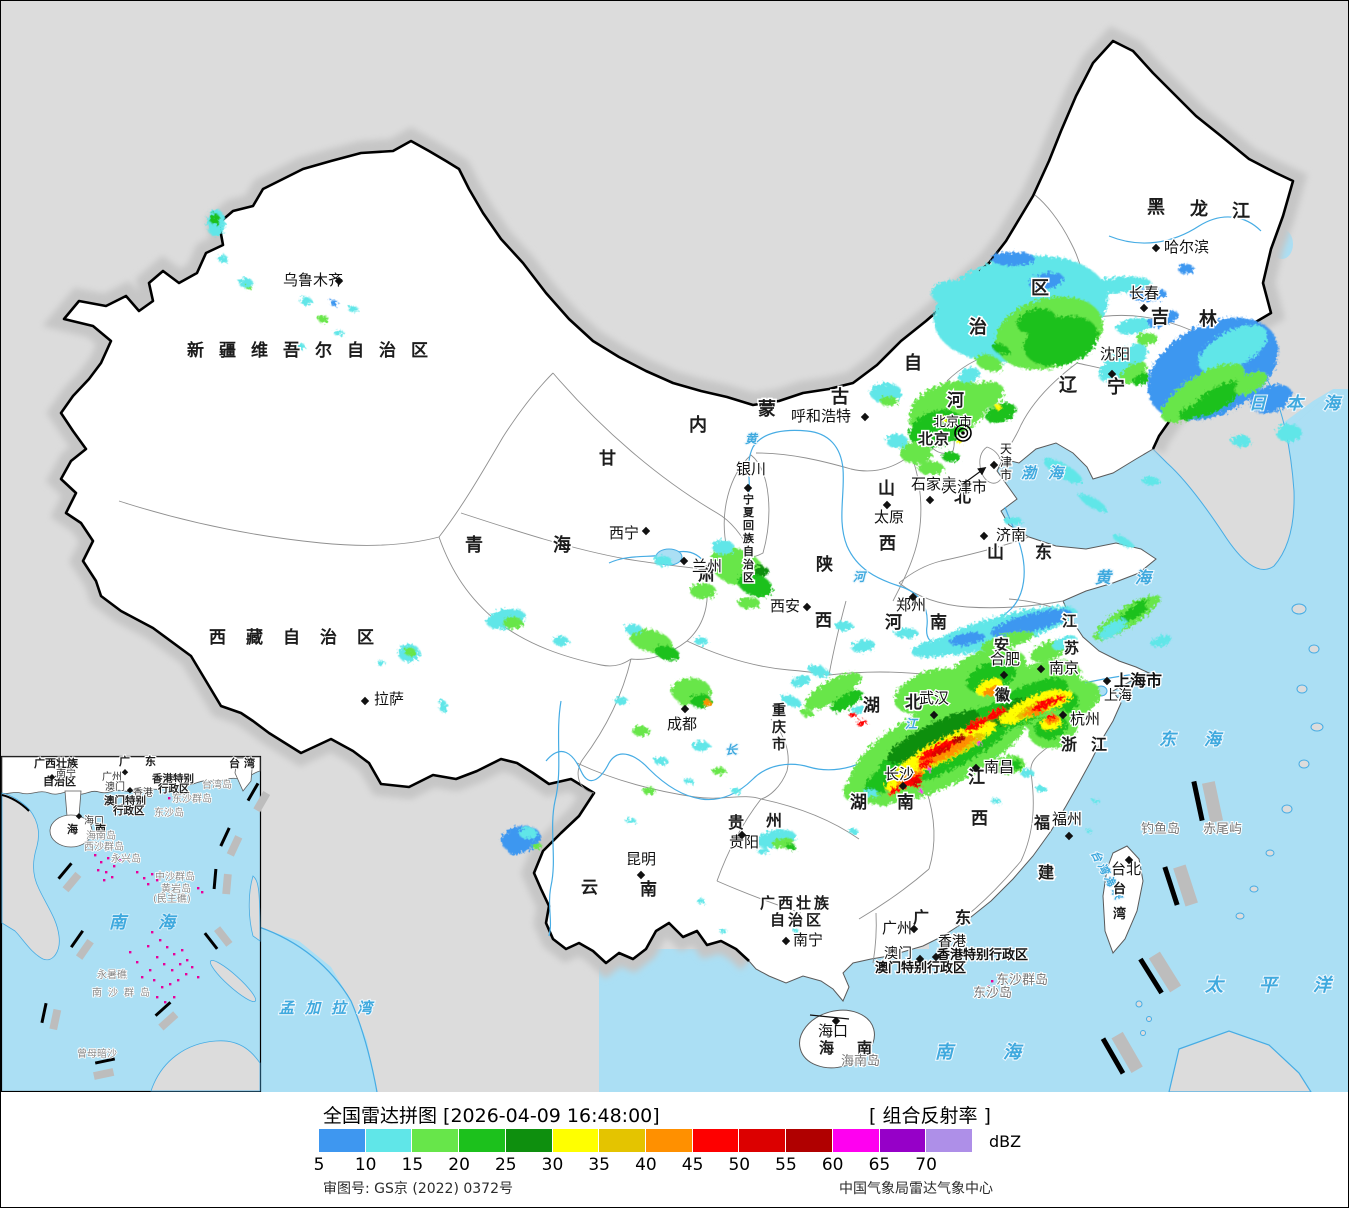  Describe the element at coordinates (739, 1165) in the screenshot. I see `scale-tick-label: 50` at that location.